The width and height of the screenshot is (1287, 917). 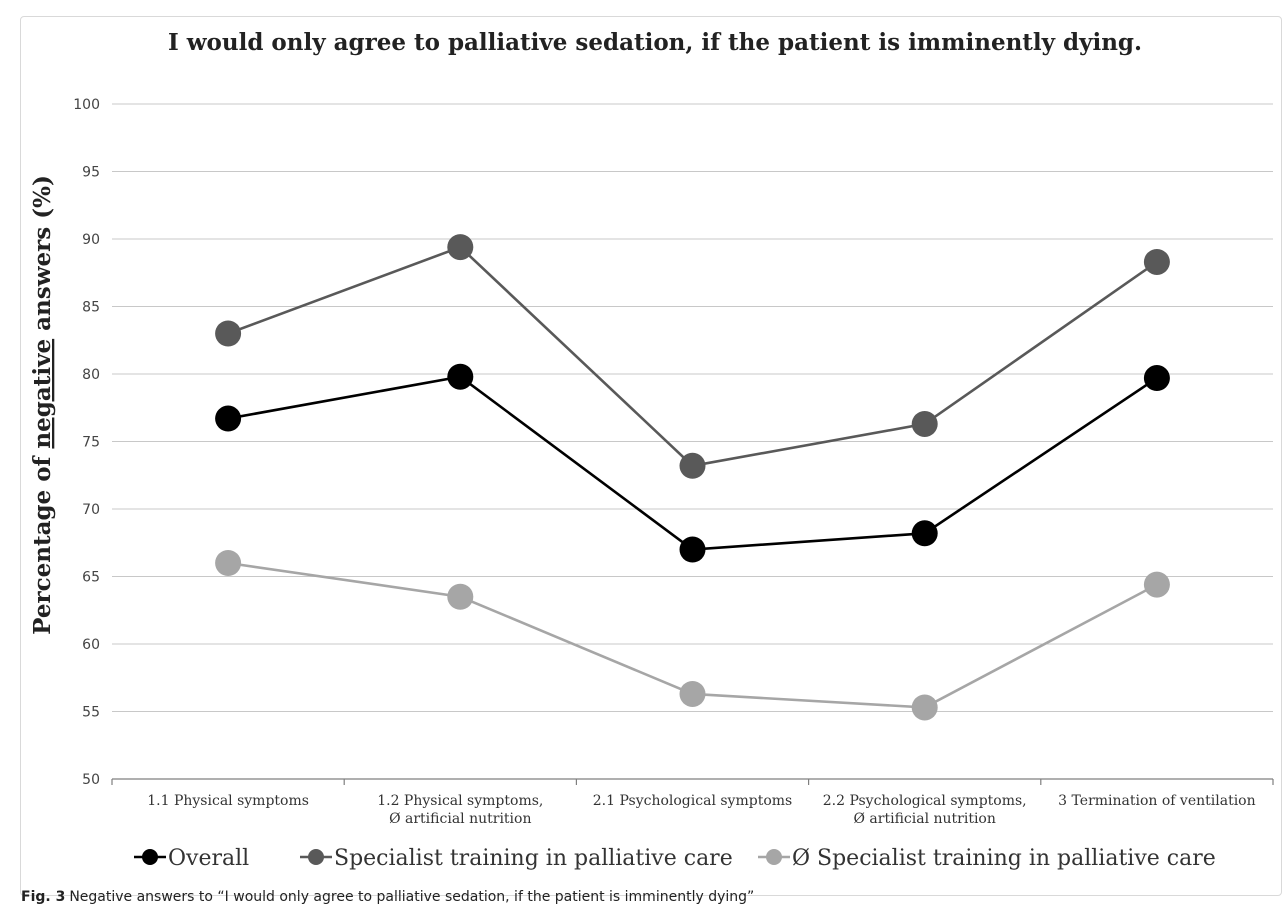 I want to click on y-tick-label: 70, so click(x=91, y=510).